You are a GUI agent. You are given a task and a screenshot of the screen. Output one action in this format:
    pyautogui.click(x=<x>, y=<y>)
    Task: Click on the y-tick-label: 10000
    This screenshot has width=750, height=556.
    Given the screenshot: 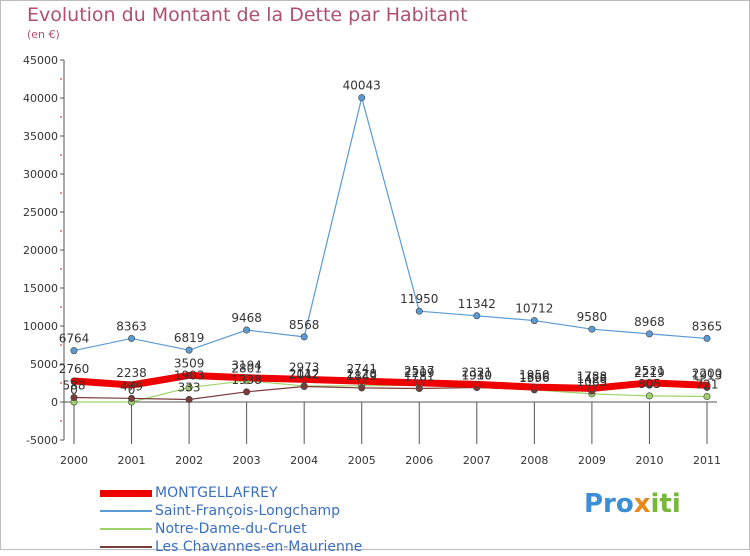 What is the action you would take?
    pyautogui.click(x=40, y=326)
    